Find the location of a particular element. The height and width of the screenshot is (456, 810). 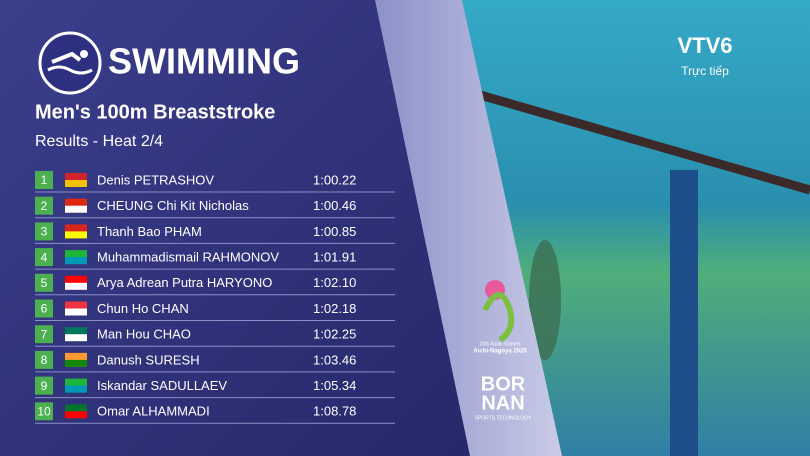

lane-rope is located at coordinates (644, 142).